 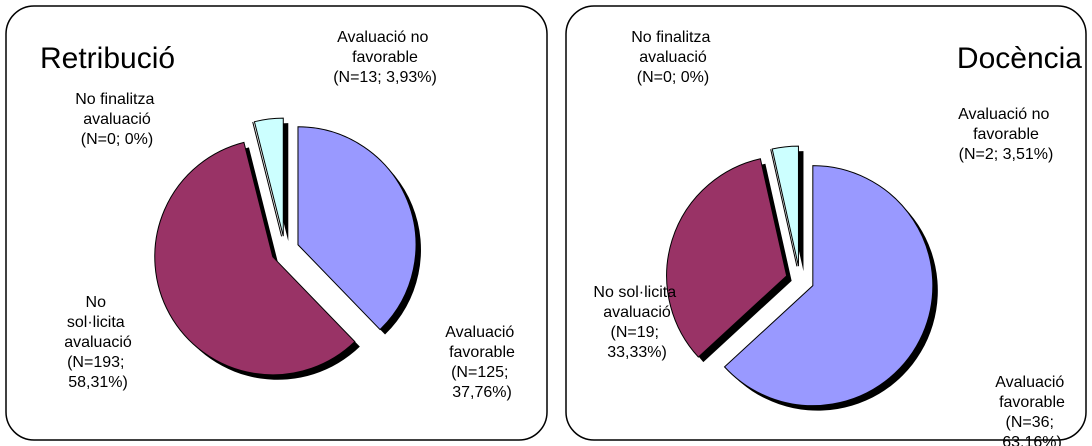 I want to click on chart-title: Docència, so click(x=1019, y=58).